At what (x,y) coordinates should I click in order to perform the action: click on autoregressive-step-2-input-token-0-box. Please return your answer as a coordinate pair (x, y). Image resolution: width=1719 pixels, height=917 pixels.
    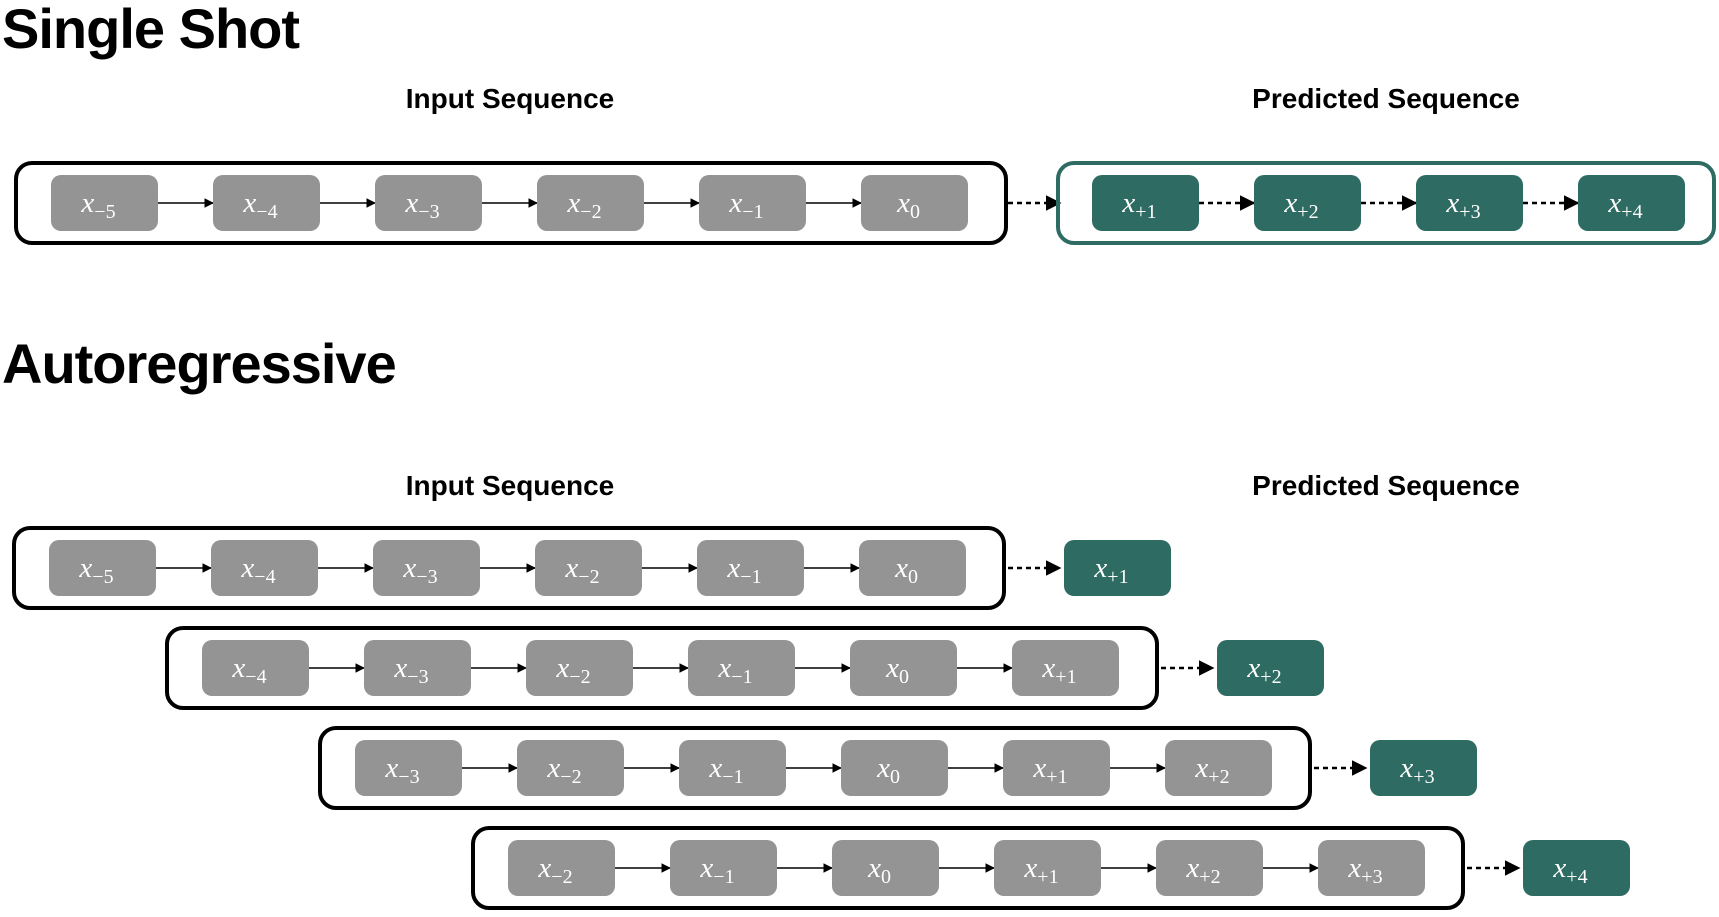
    Looking at the image, I should click on (408, 768).